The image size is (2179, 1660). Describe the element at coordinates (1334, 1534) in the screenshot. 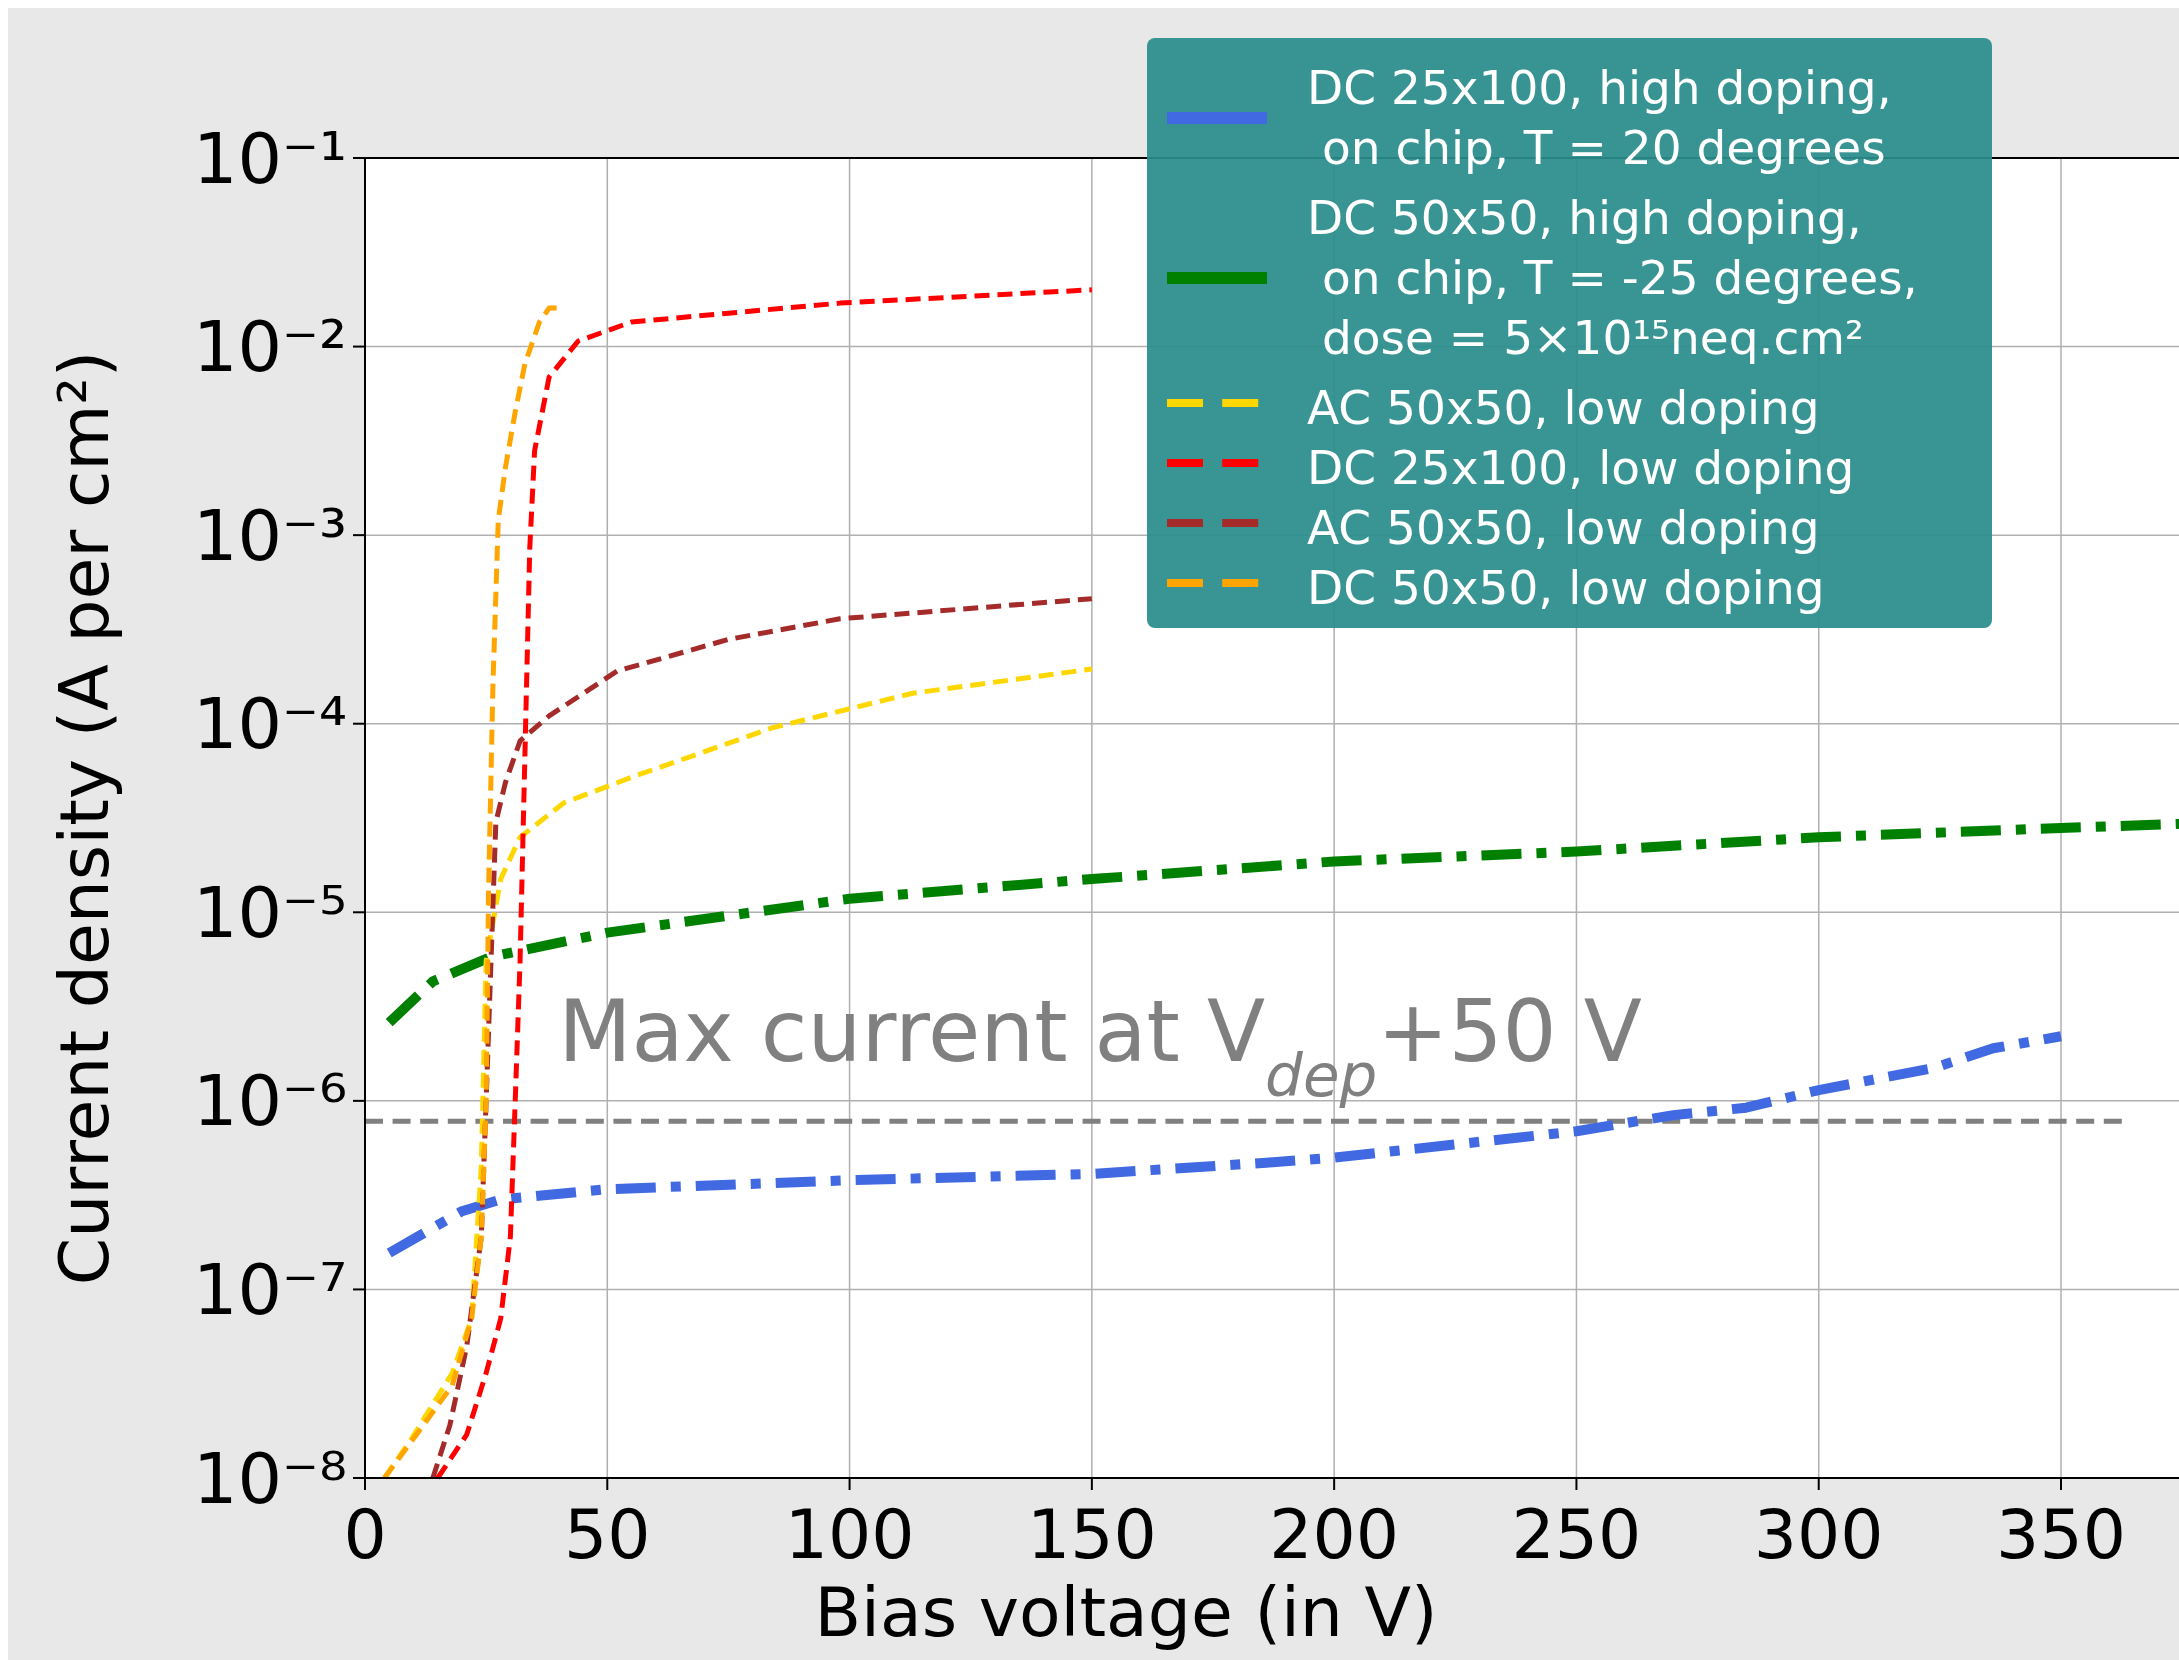

I see `x-tick-label: 200` at that location.